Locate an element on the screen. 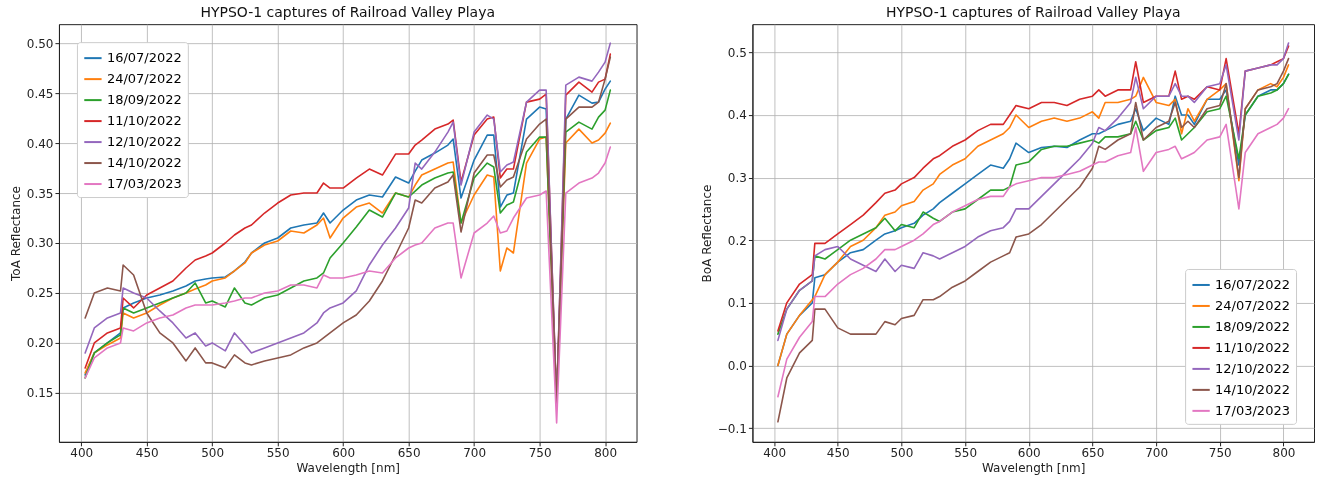 The height and width of the screenshot is (503, 1320). y-tick-label: 0.25 is located at coordinates (40, 293).